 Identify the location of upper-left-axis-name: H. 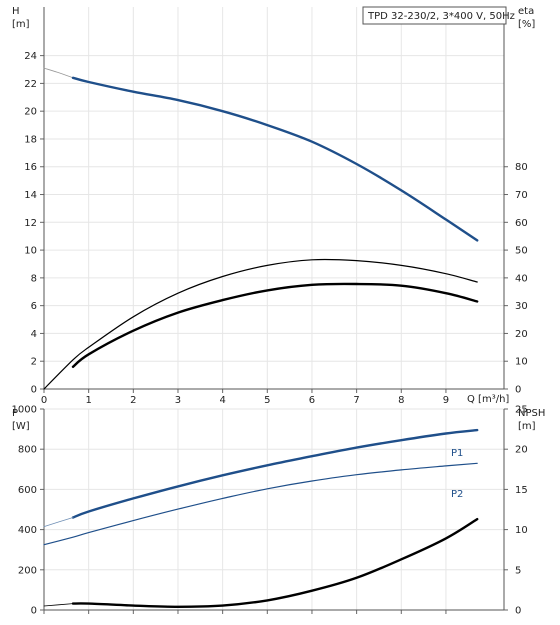
(16, 11).